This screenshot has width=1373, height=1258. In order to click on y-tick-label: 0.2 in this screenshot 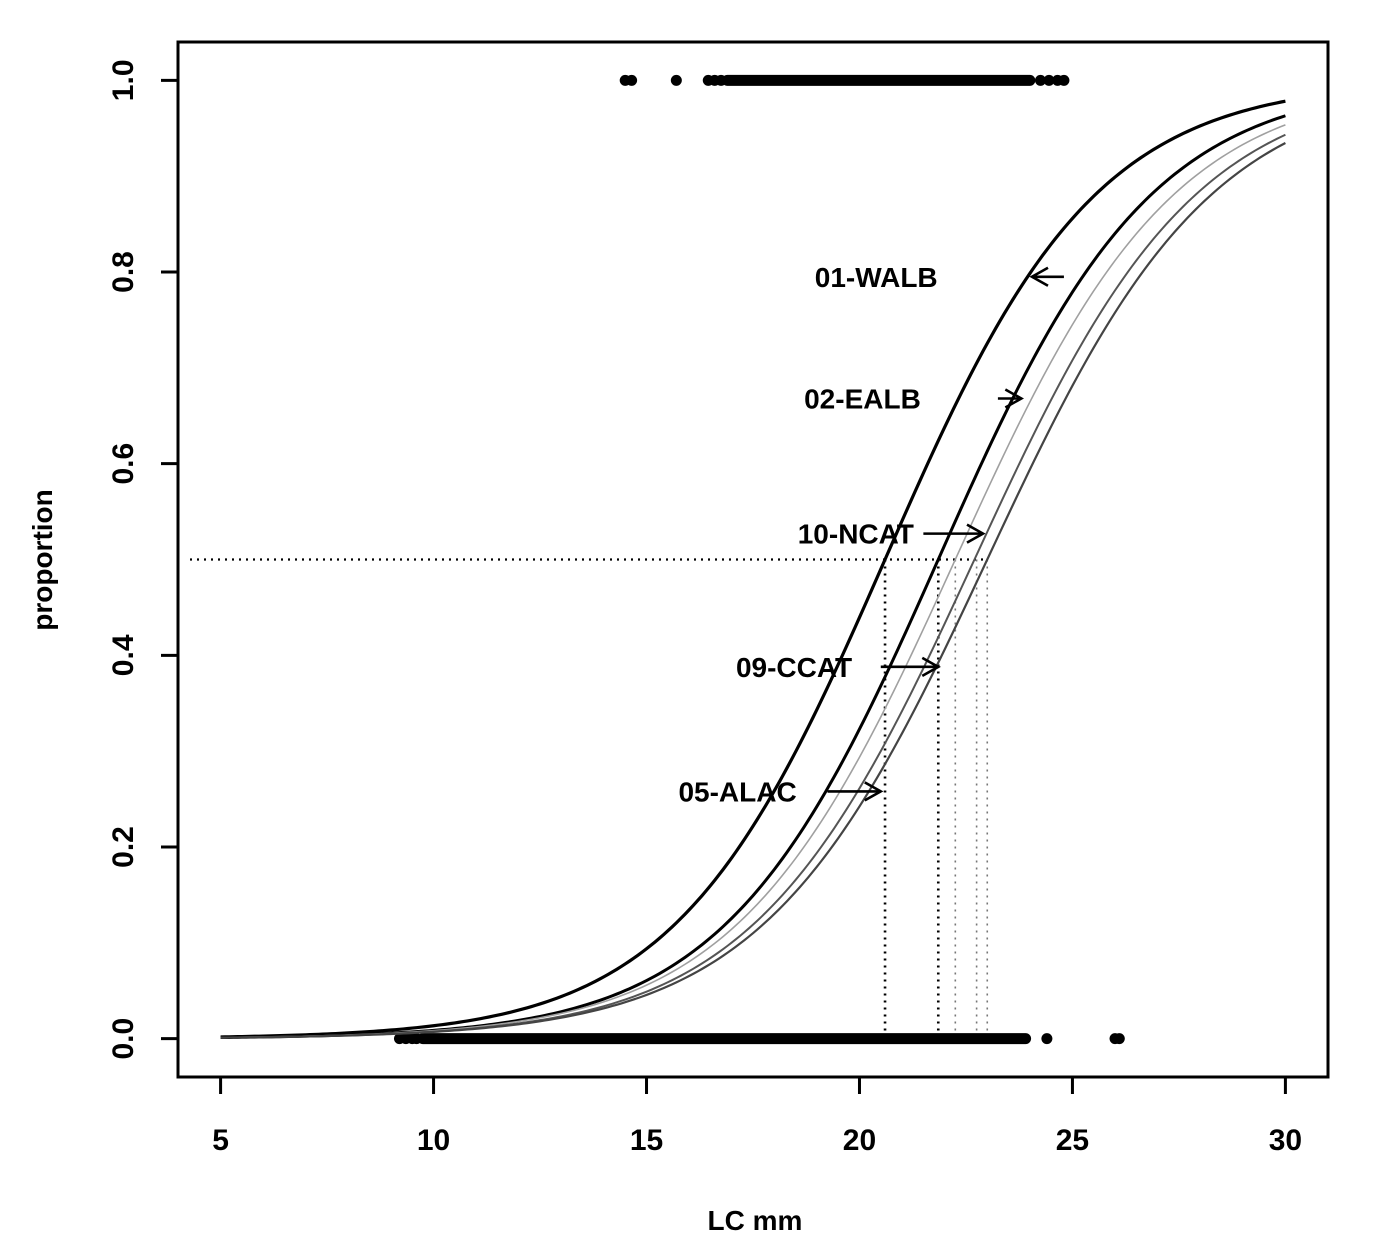, I will do `click(123, 847)`.